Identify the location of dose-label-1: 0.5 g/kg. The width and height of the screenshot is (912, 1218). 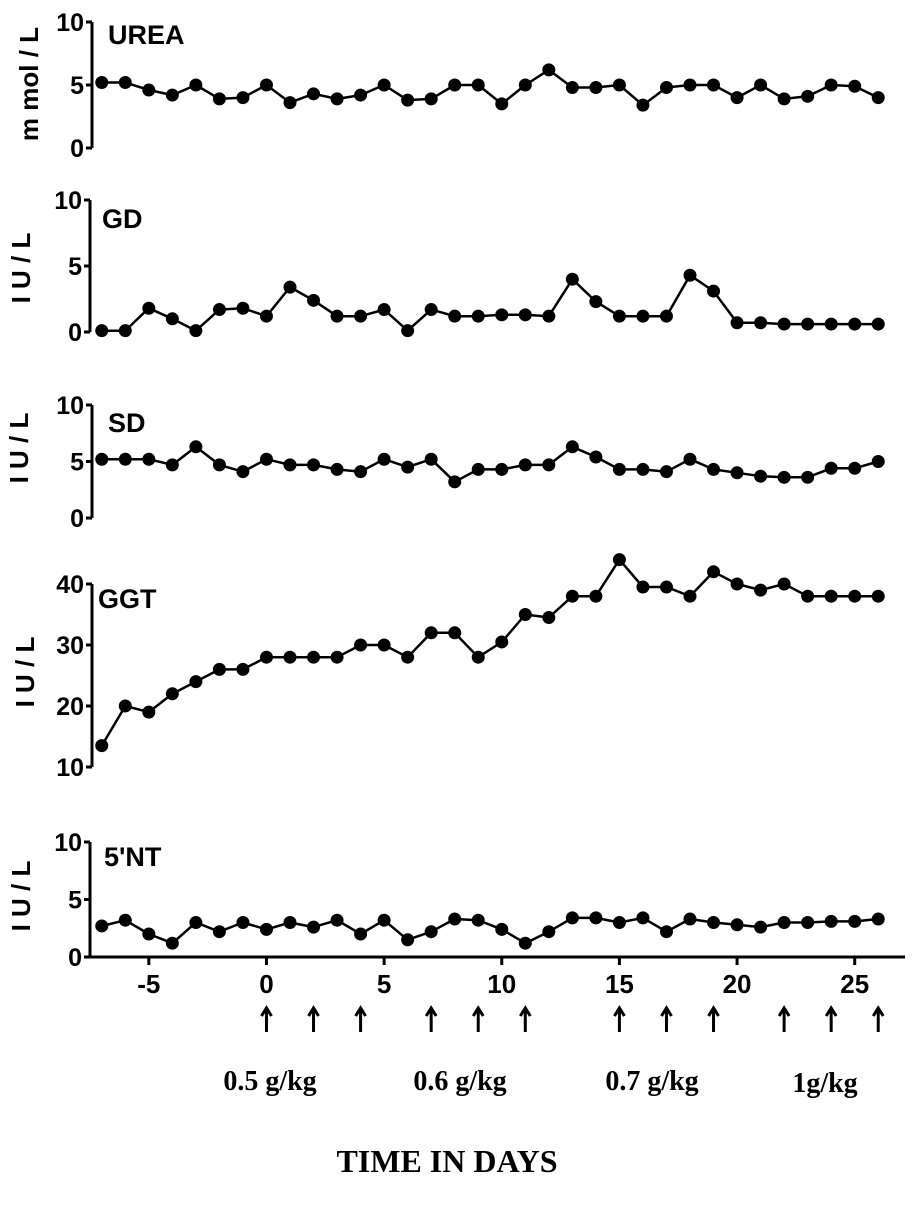
(269, 1081).